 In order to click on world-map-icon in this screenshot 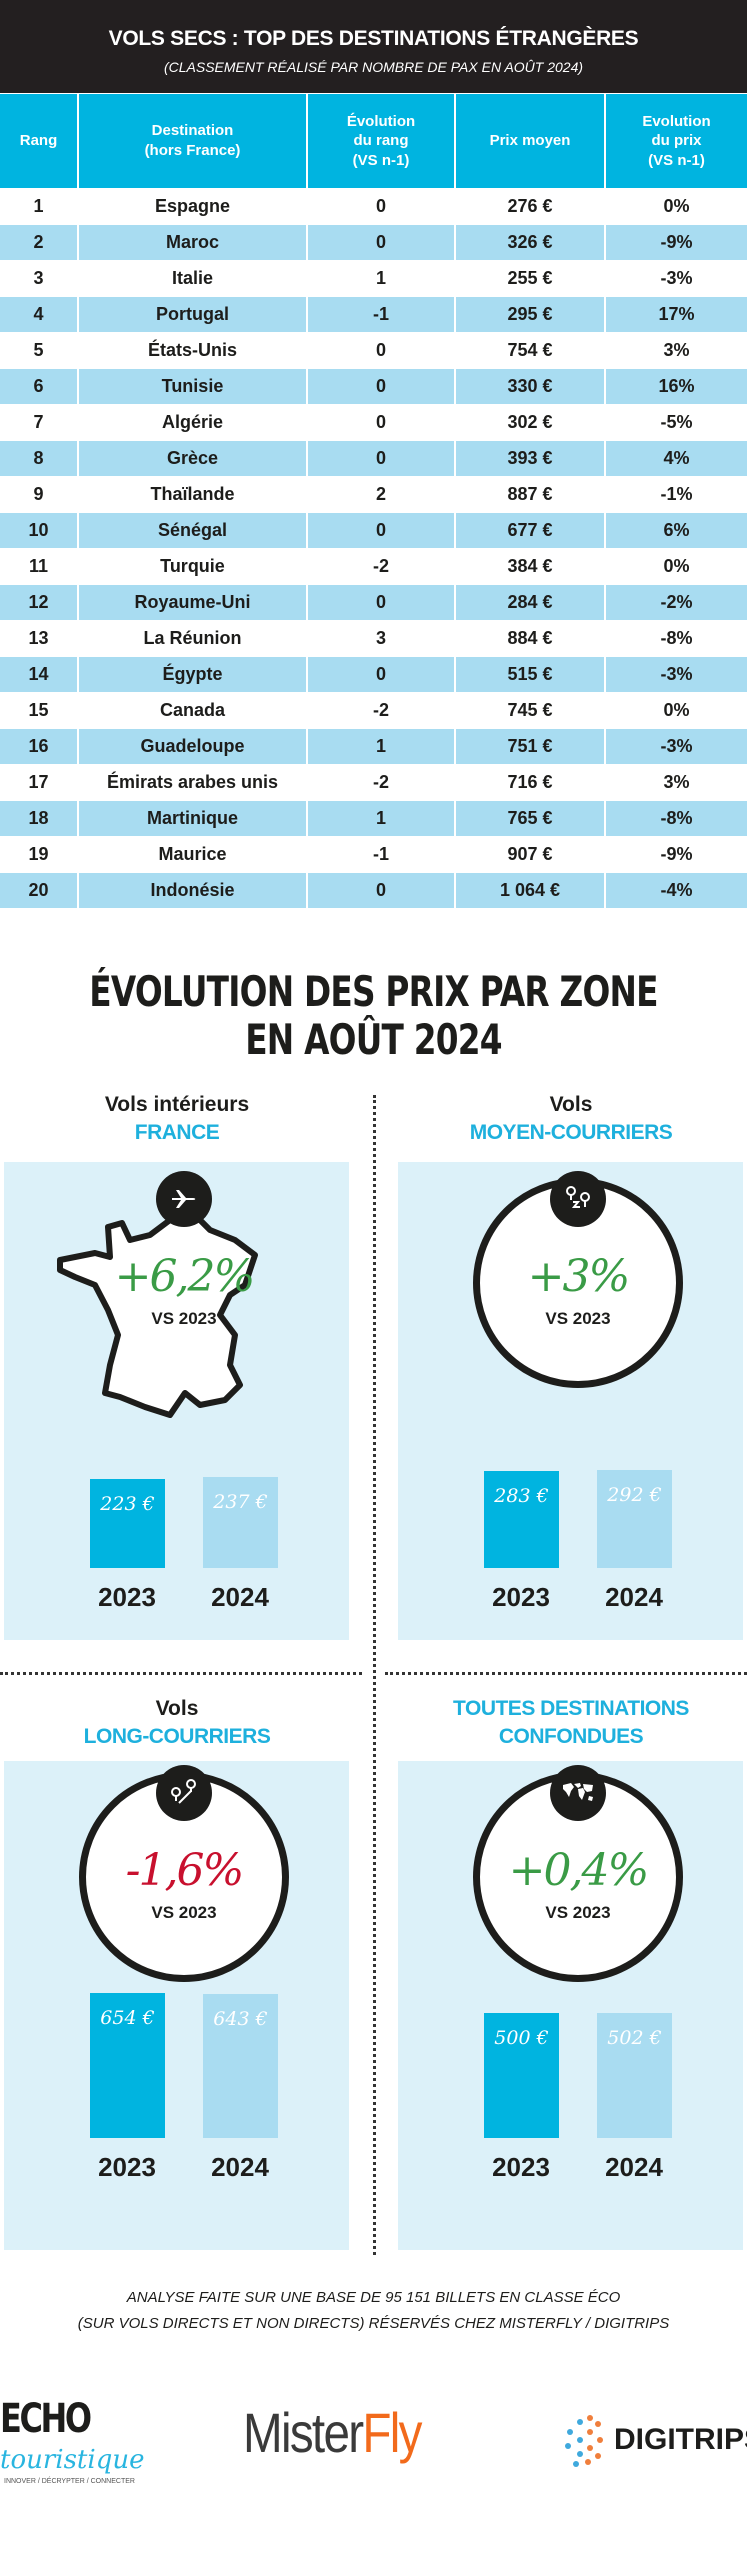, I will do `click(578, 1793)`.